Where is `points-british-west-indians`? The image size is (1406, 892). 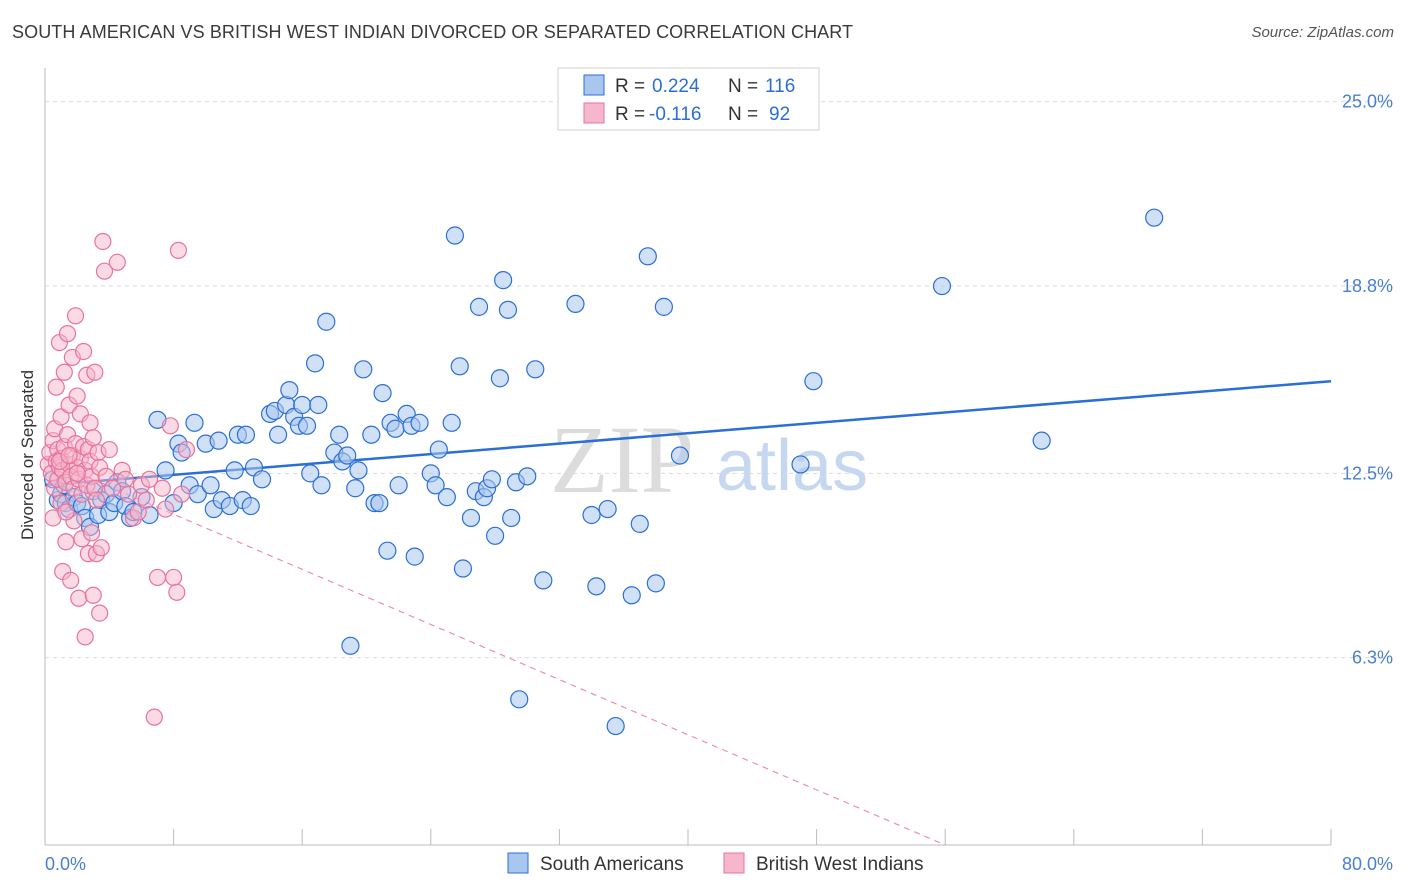 points-british-west-indians is located at coordinates (117, 479).